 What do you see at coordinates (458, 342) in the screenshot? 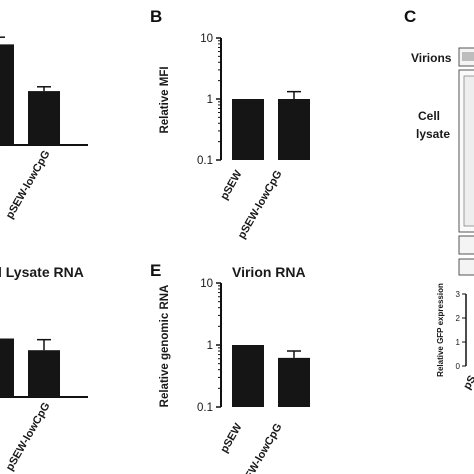
I see `panel-c-tick-label: 1` at bounding box center [458, 342].